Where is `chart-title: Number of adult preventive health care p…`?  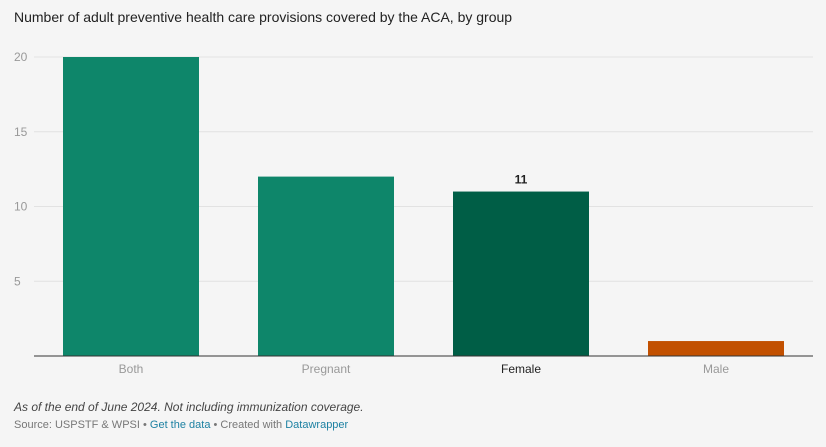 chart-title: Number of adult preventive health care p… is located at coordinates (263, 17).